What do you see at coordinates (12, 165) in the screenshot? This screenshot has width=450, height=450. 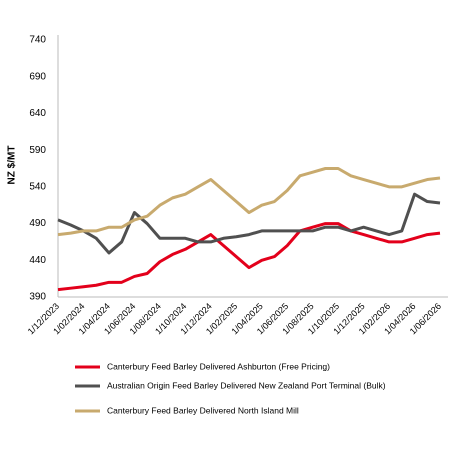 I see `y-axis-label: NZ $/MT` at bounding box center [12, 165].